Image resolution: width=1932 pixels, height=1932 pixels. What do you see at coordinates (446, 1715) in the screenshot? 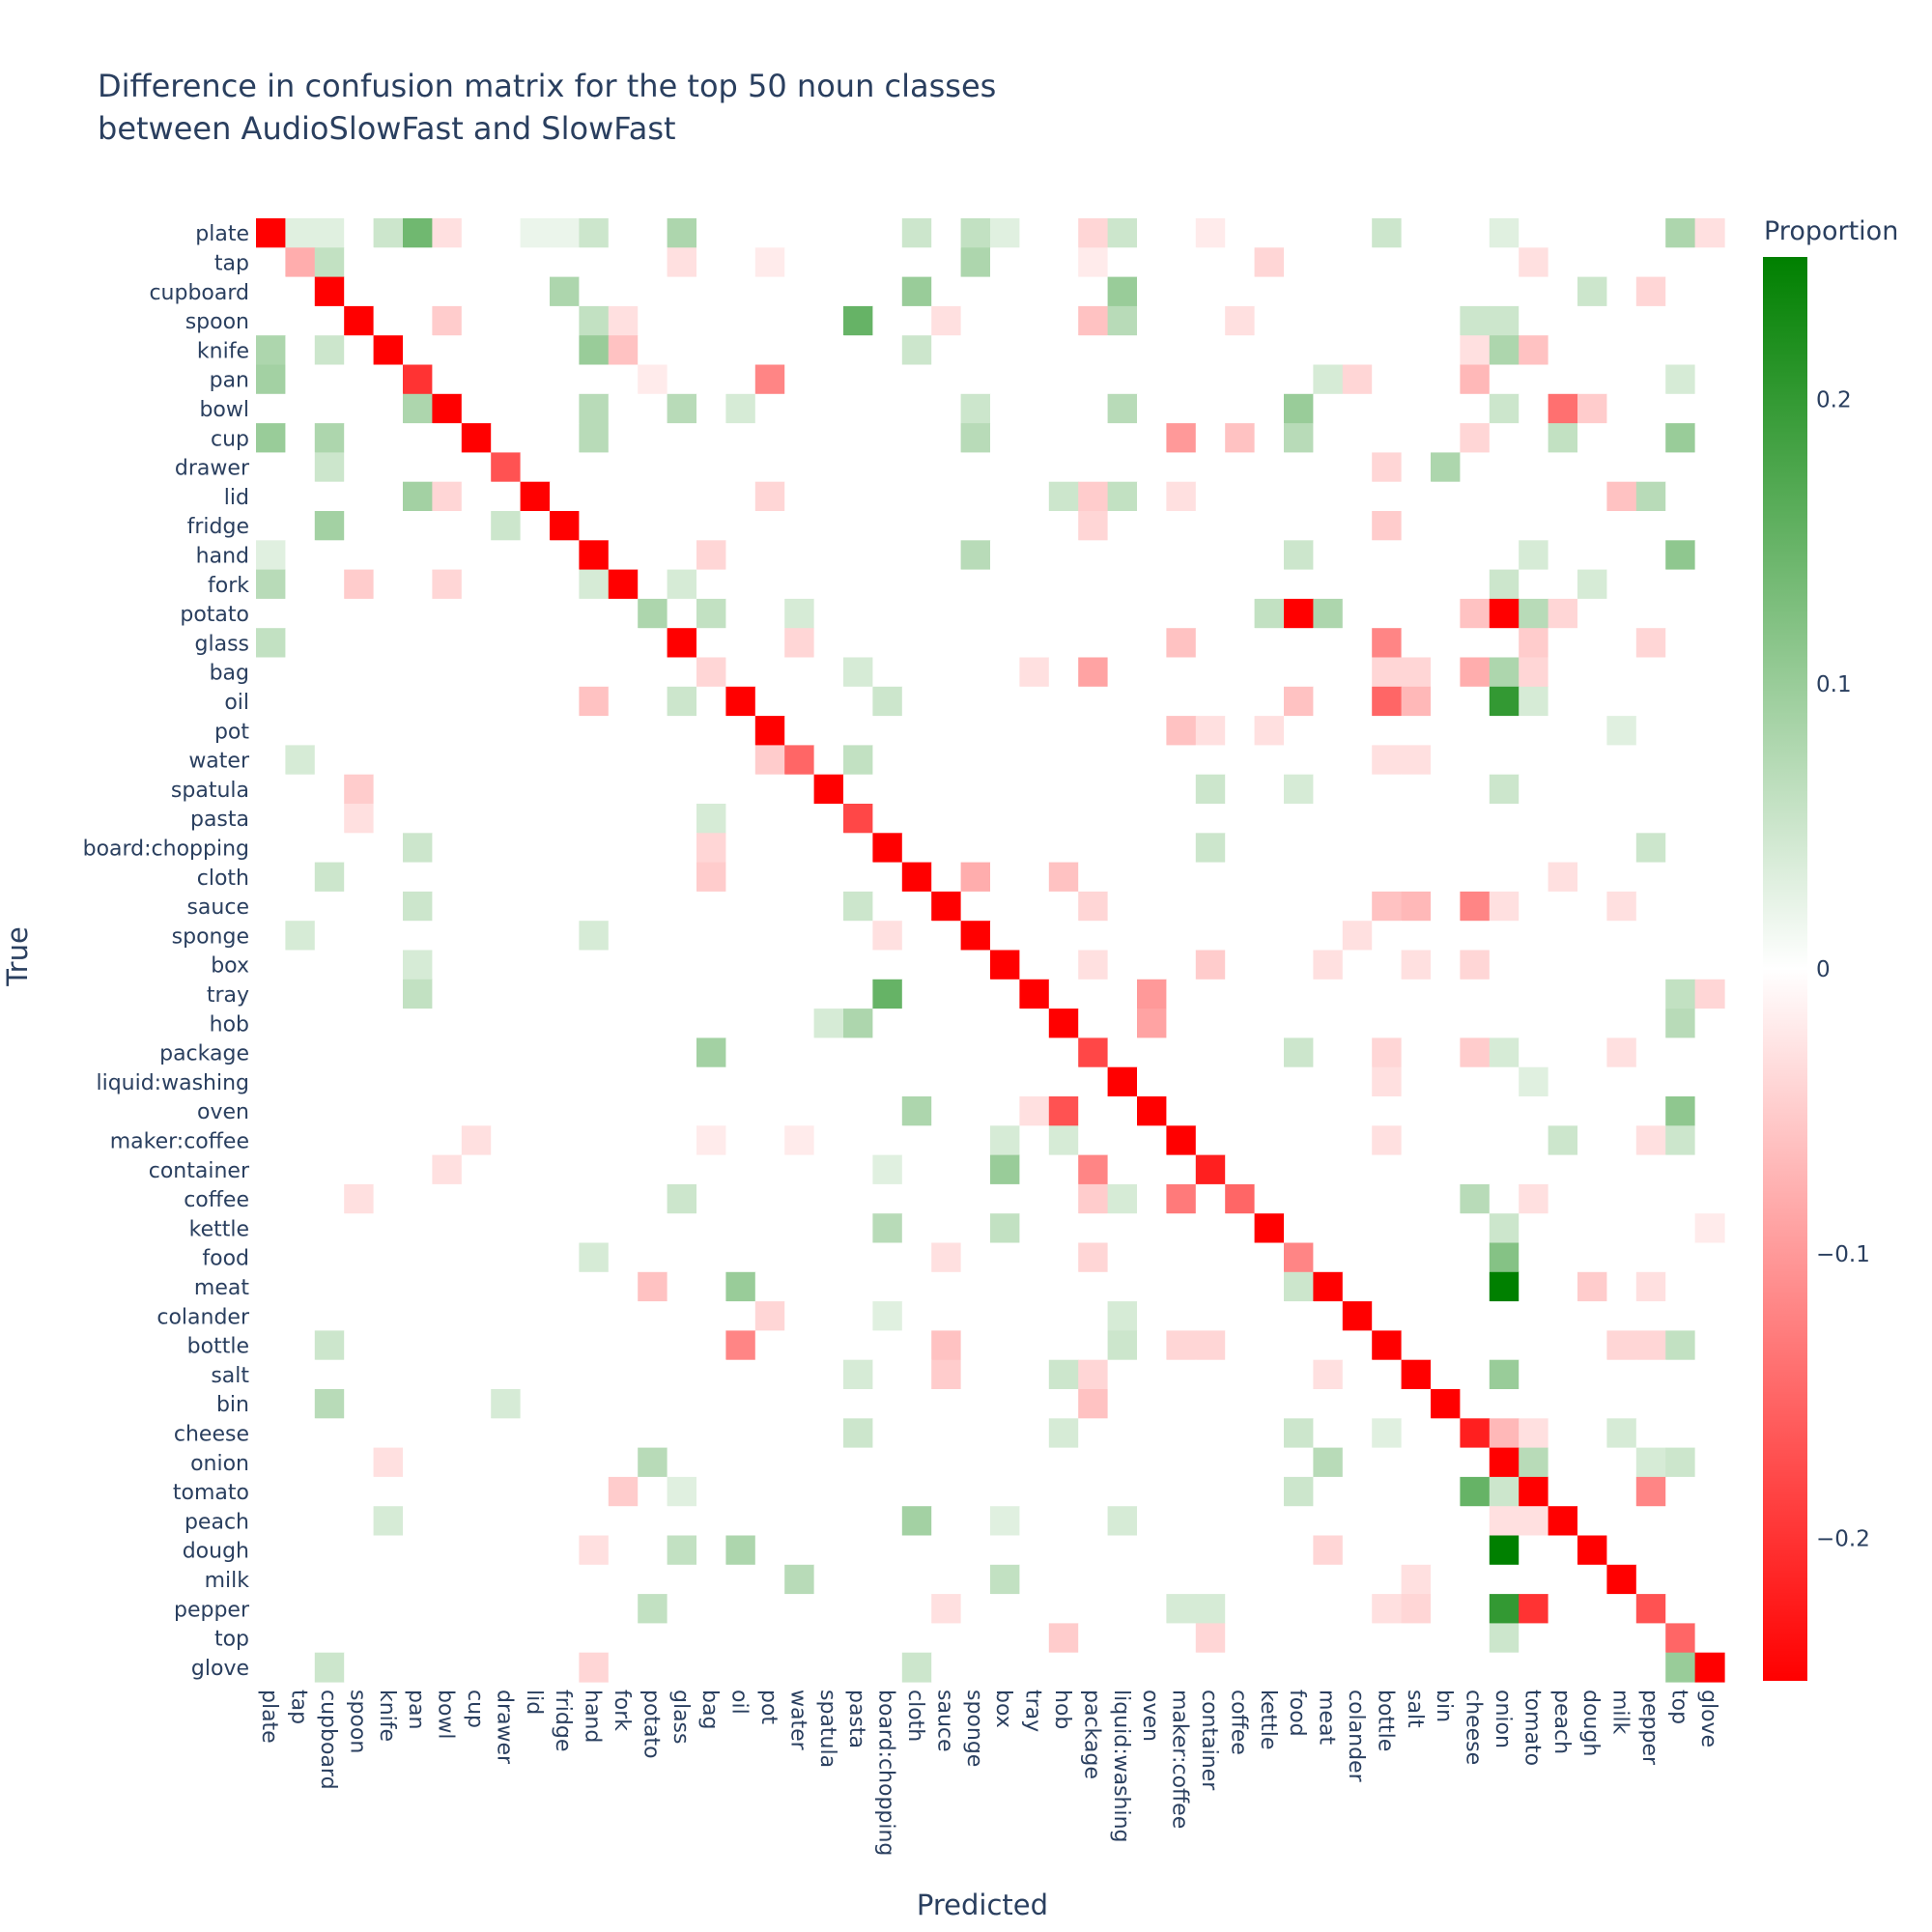
I see `x-tick-label: bowl` at bounding box center [446, 1715].